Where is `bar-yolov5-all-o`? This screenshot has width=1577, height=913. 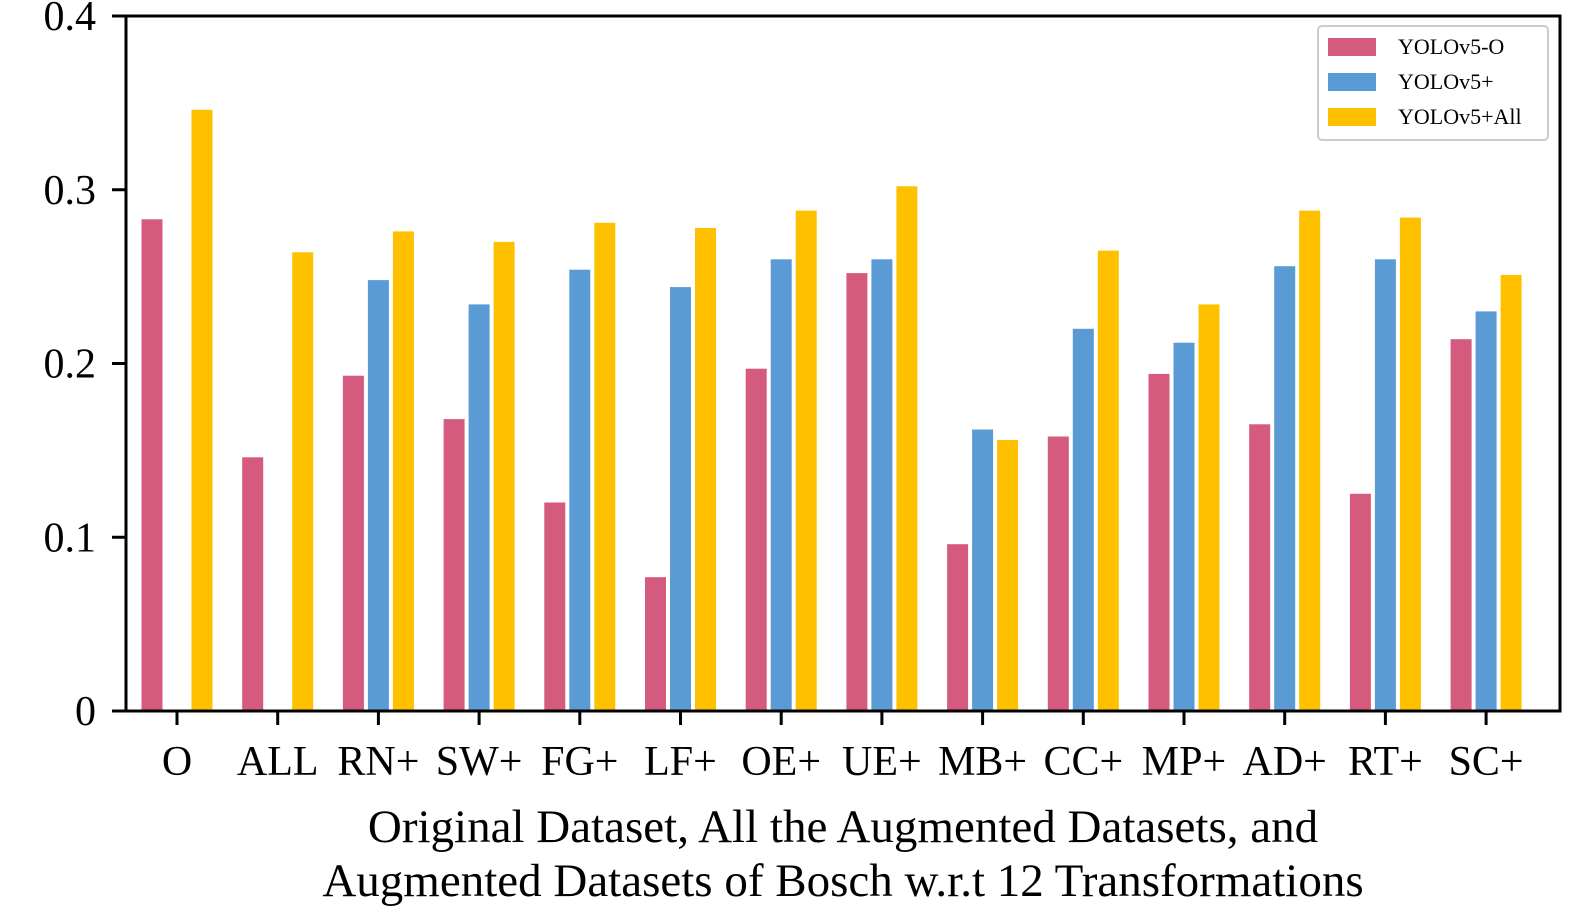 bar-yolov5-all-o is located at coordinates (202, 410).